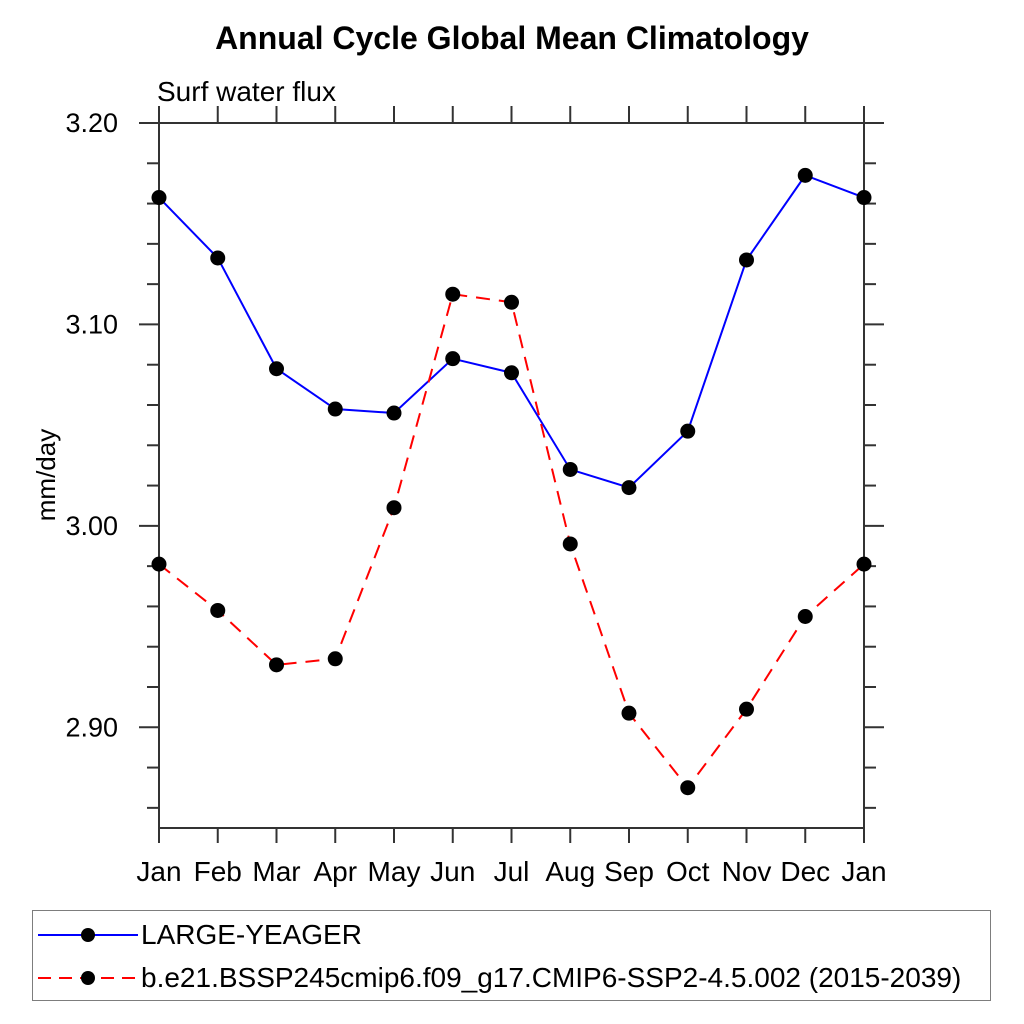  I want to click on month-label: Sep, so click(629, 871).